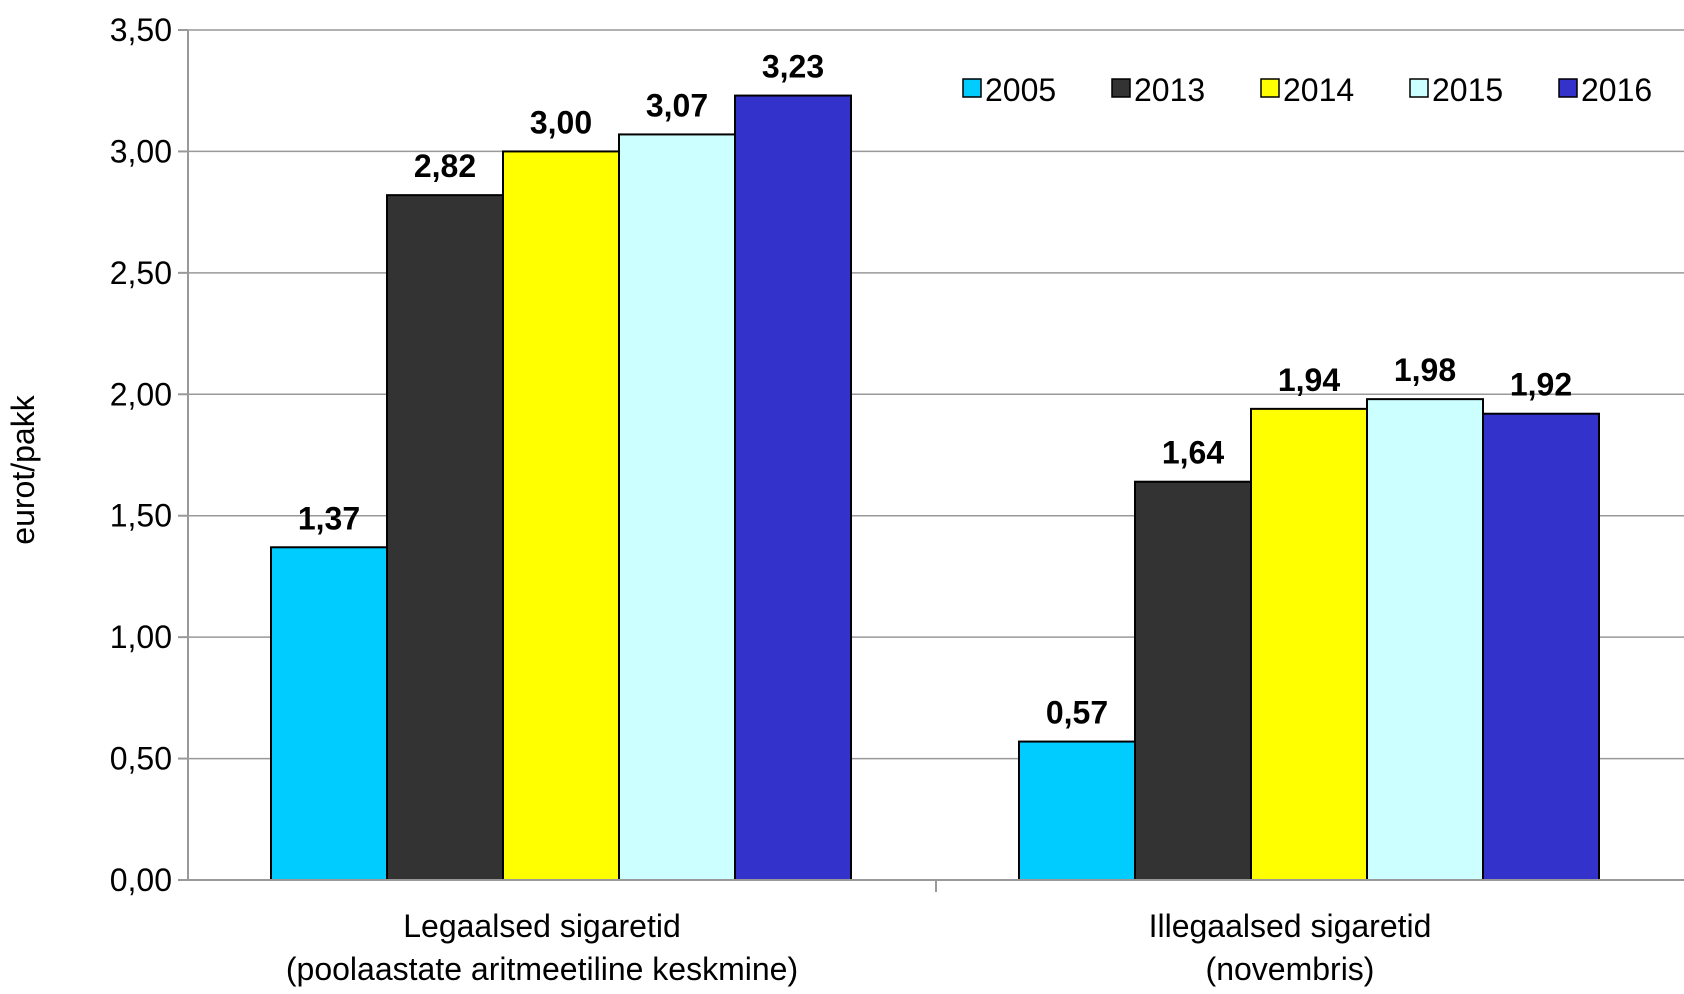 The height and width of the screenshot is (994, 1684). Describe the element at coordinates (1309, 380) in the screenshot. I see `data-label: 1,94` at that location.